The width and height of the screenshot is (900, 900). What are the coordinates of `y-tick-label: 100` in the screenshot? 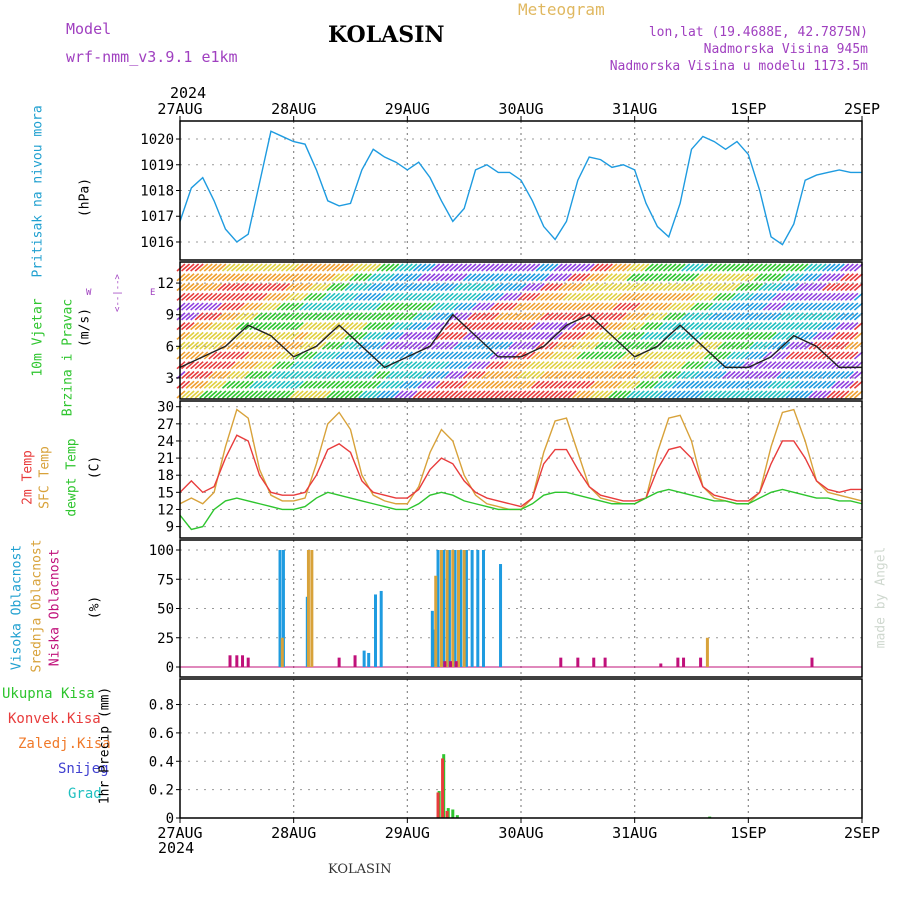 It's located at (161, 551).